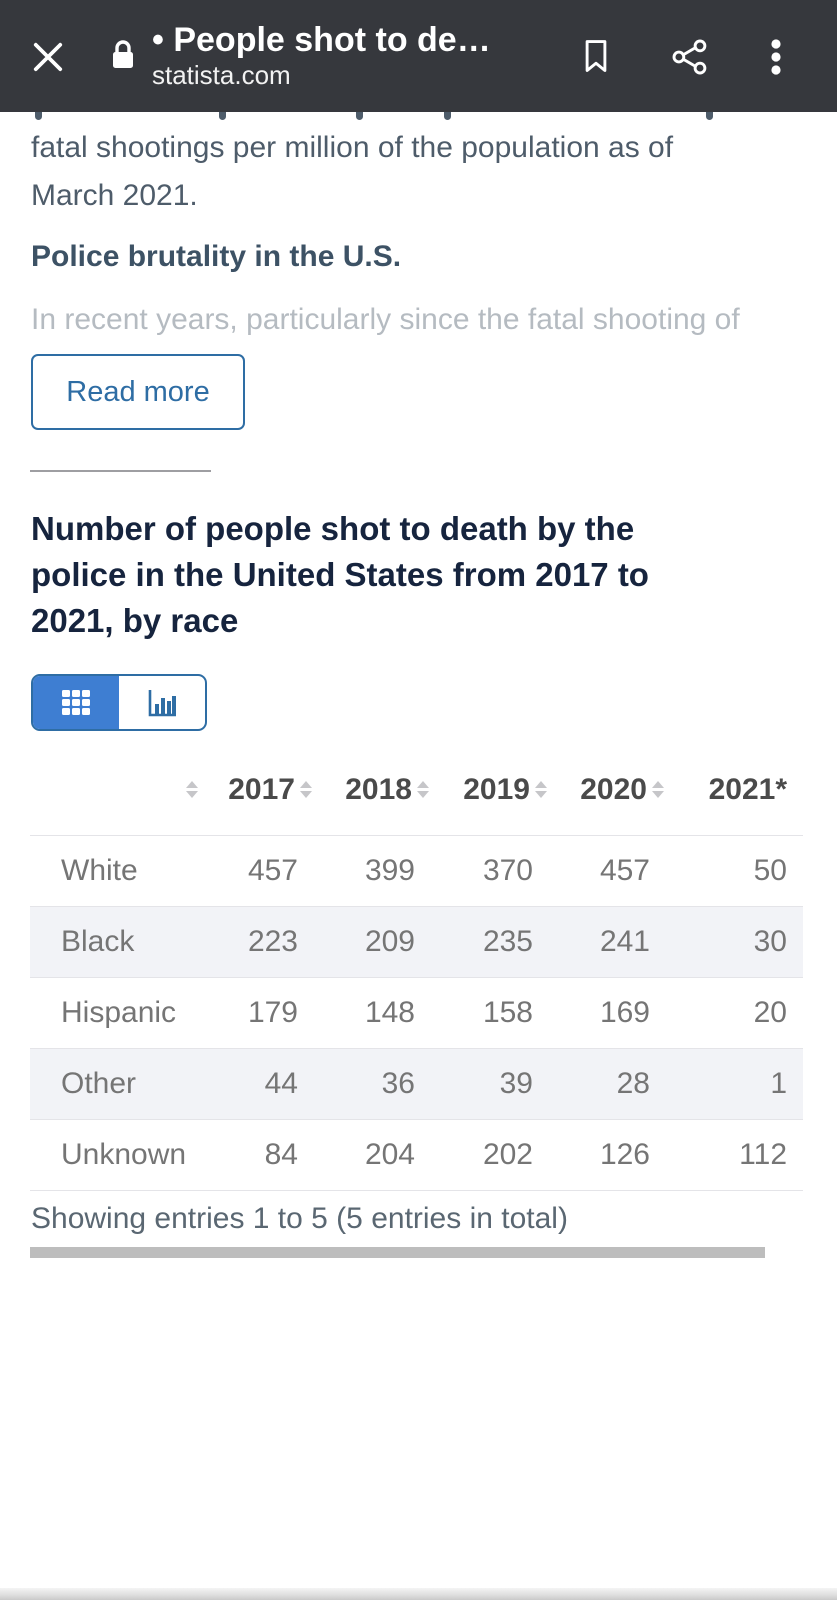 This screenshot has width=837, height=1600. I want to click on overflow-menu-icon, so click(776, 57).